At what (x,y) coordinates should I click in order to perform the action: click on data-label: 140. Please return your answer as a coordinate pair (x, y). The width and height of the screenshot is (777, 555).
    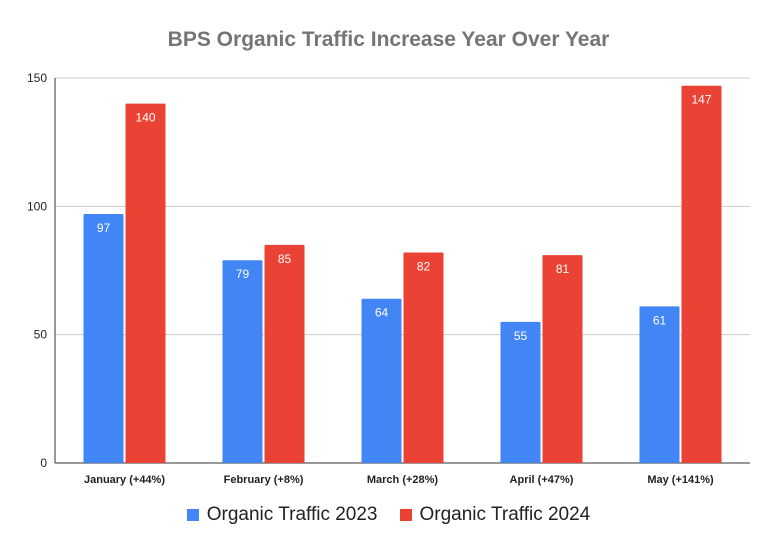
    Looking at the image, I should click on (145, 118).